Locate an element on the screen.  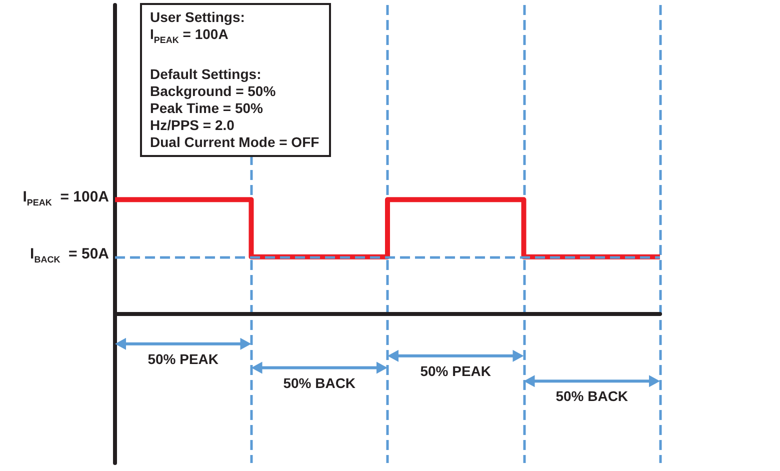
ref-line-label: I$_{BACK}$ = 50A is located at coordinates (69, 255).